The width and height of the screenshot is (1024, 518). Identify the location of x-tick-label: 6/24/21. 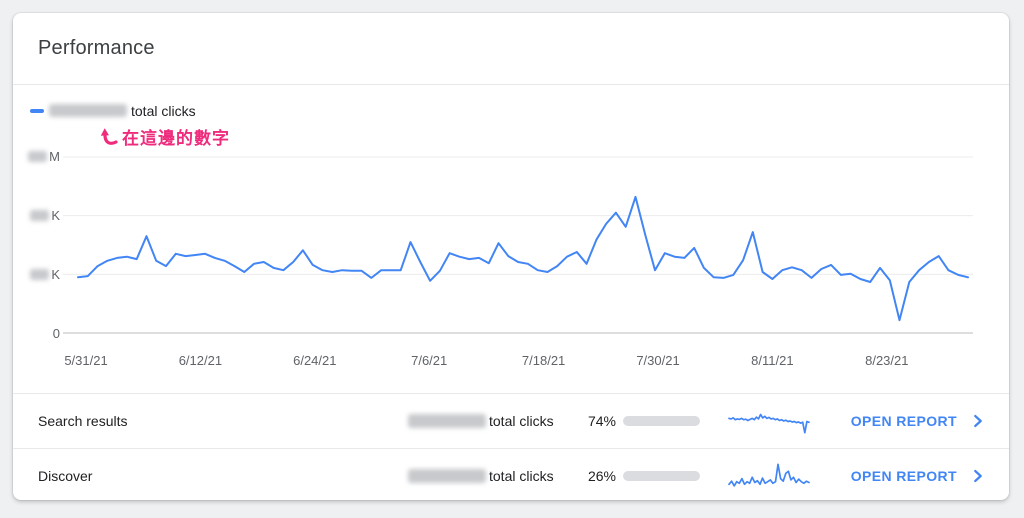
(315, 360).